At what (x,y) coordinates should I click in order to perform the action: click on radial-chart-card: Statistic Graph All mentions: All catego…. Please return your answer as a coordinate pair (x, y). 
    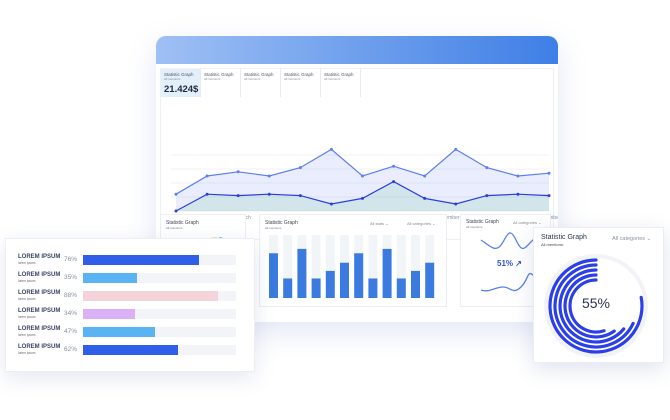
    Looking at the image, I should click on (598, 295).